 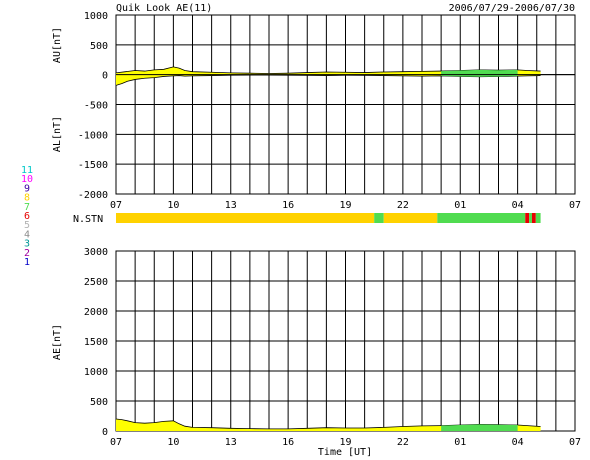 What do you see at coordinates (27, 207) in the screenshot?
I see `legend-station-7: 7` at bounding box center [27, 207].